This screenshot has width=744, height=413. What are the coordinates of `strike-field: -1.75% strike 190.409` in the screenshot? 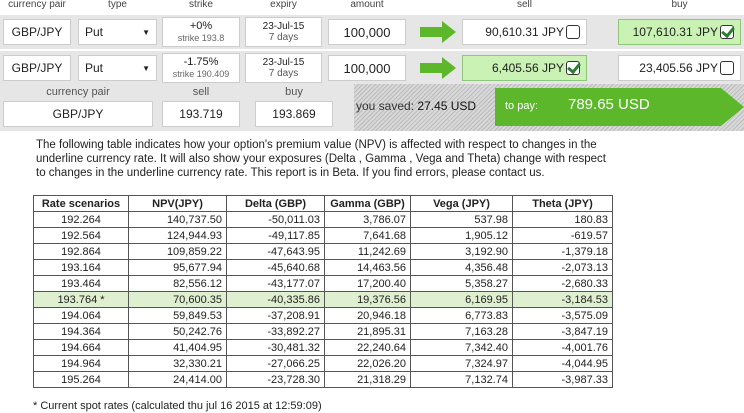 It's located at (201, 68).